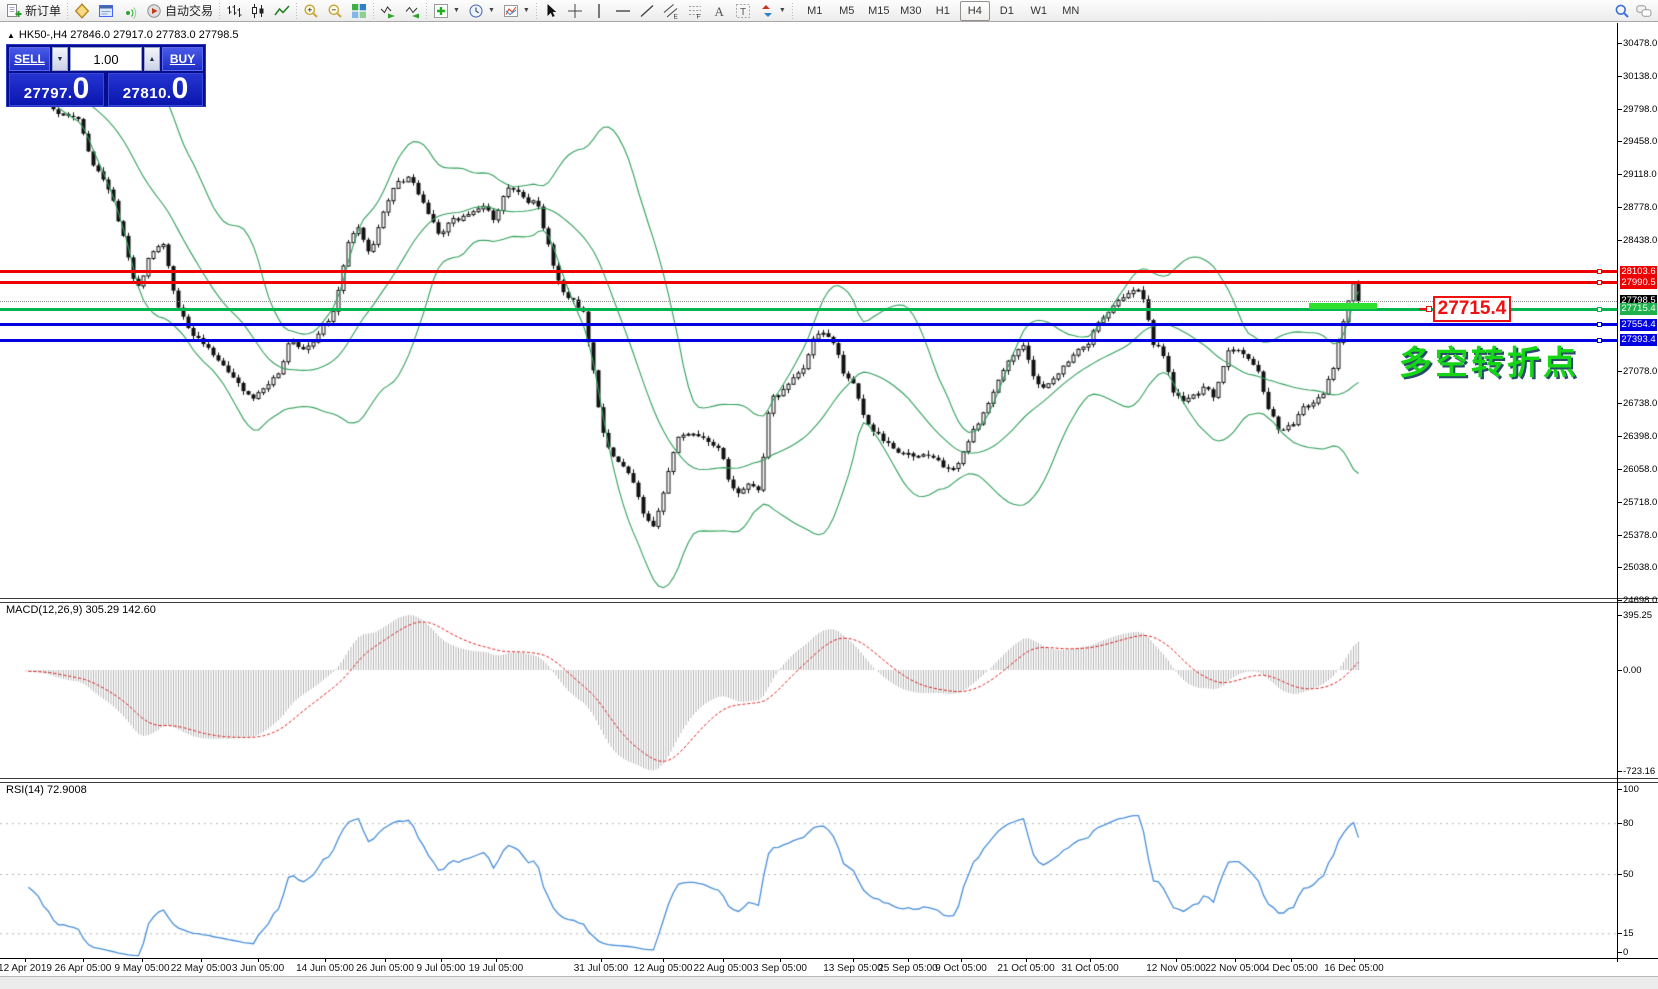 The image size is (1658, 989). I want to click on timeframe-button-h4: H4, so click(974, 10).